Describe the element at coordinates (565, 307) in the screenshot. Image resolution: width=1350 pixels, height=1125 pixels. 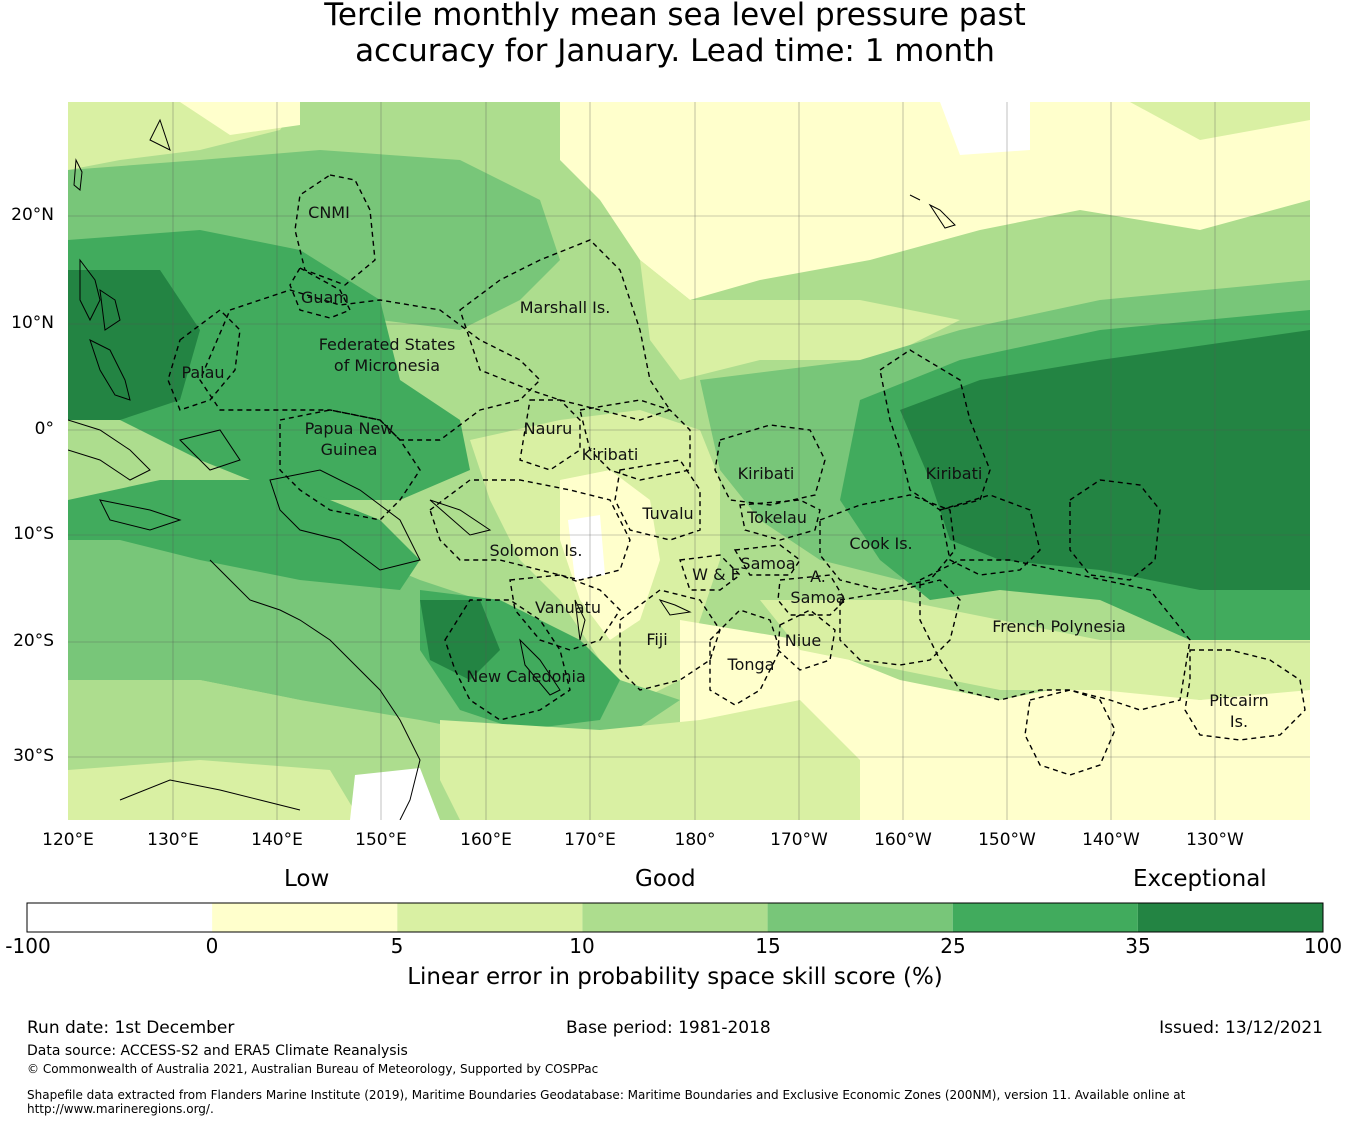
I see `region-label: Marshall Is.` at that location.